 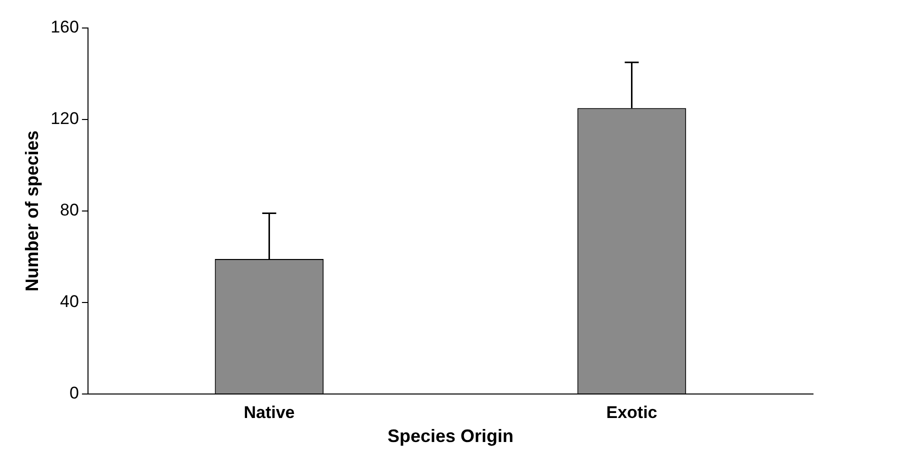 What do you see at coordinates (69, 302) in the screenshot?
I see `y-tick-label: 40` at bounding box center [69, 302].